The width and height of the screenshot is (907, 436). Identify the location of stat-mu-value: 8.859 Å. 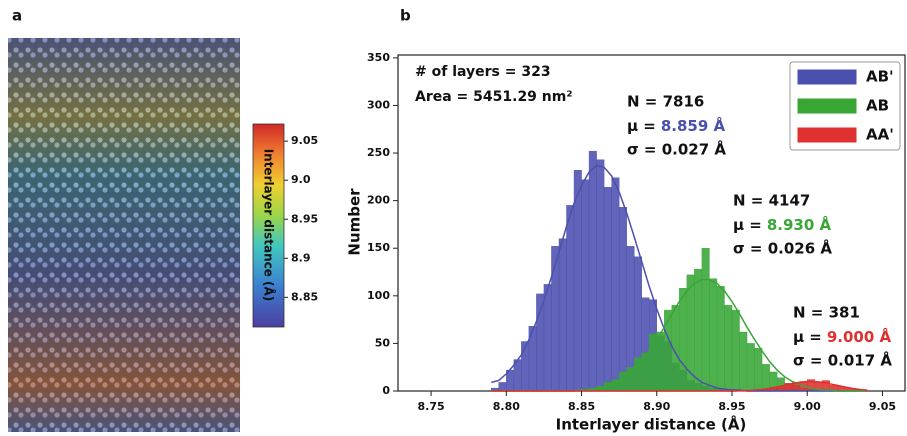
(693, 125).